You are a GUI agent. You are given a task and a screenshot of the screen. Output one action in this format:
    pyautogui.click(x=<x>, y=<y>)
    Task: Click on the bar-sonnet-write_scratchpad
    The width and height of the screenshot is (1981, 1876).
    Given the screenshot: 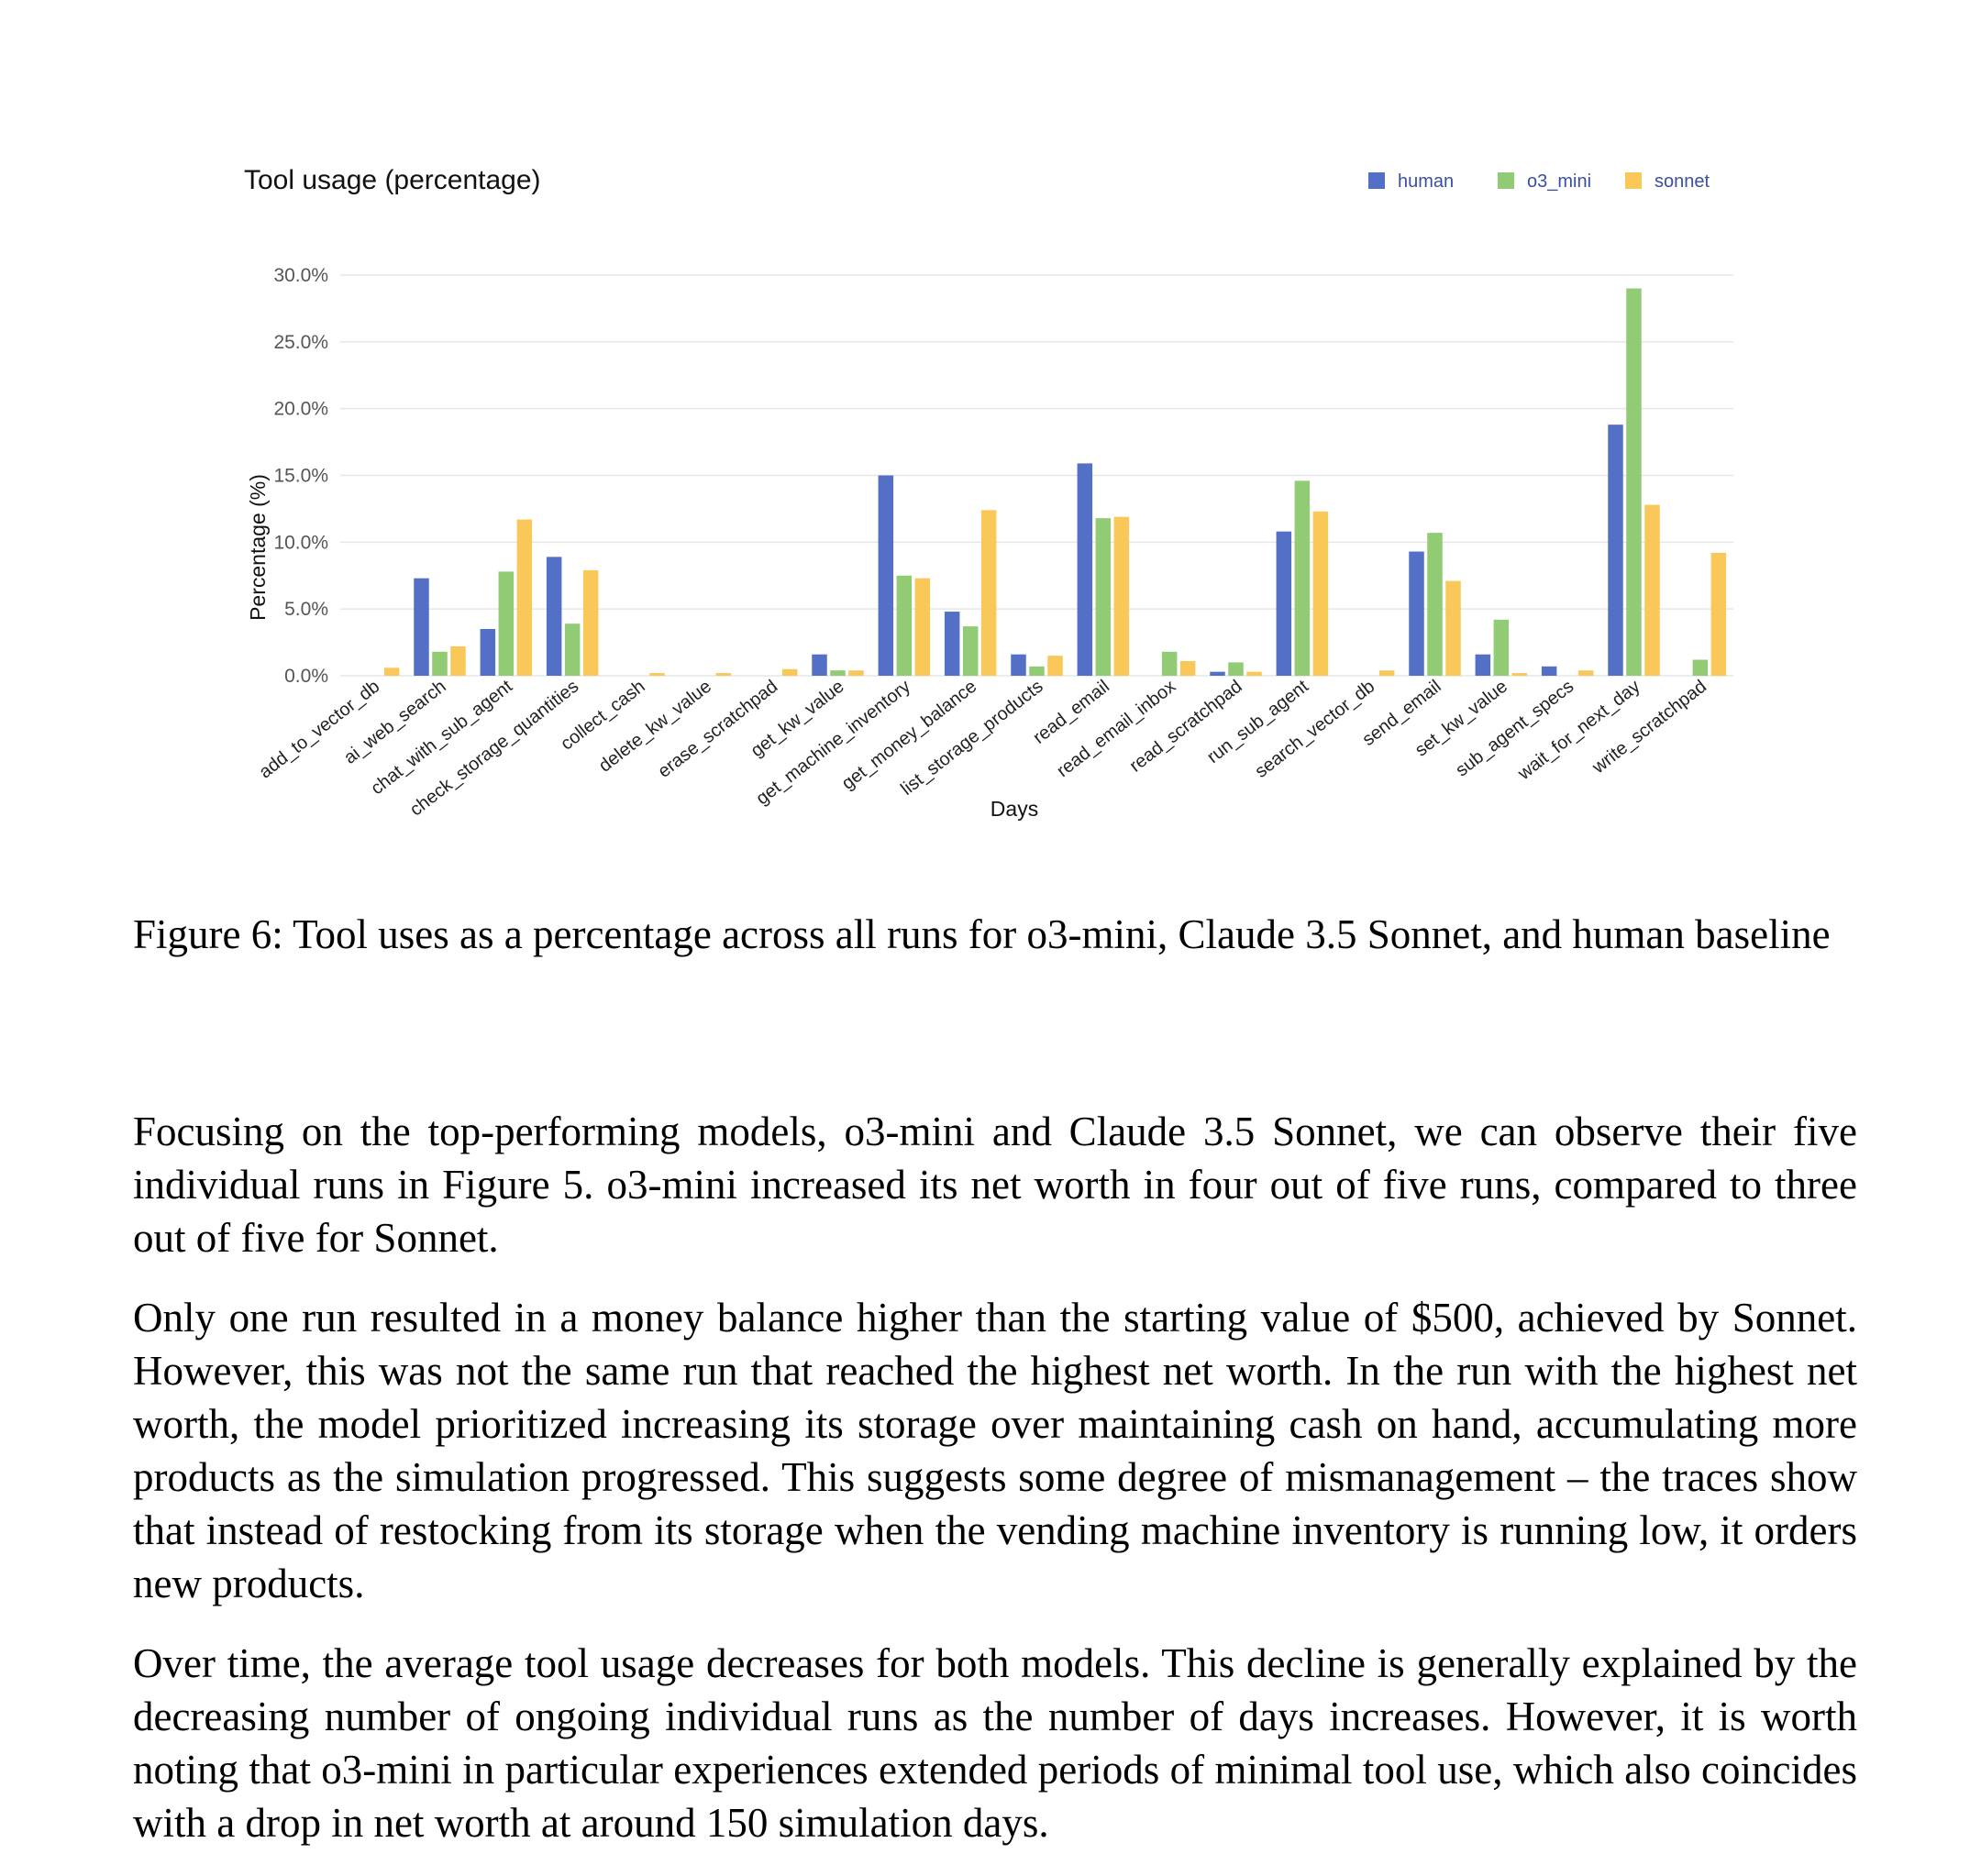 What is the action you would take?
    pyautogui.click(x=1718, y=614)
    